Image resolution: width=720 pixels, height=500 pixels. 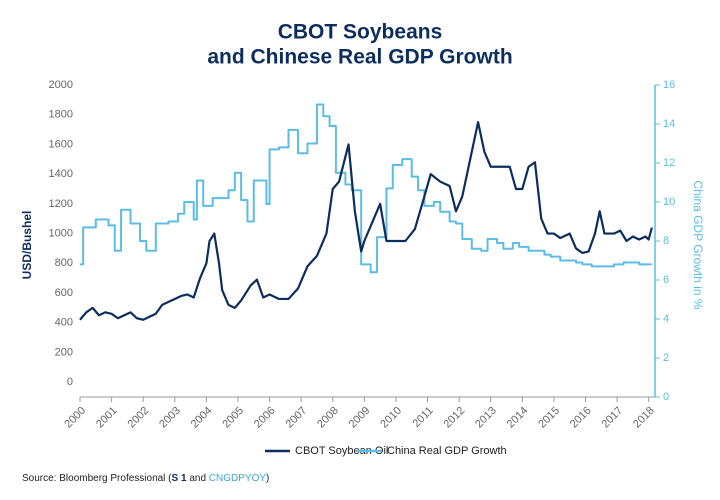 I want to click on y-tick-label: 1600, so click(x=61, y=144).